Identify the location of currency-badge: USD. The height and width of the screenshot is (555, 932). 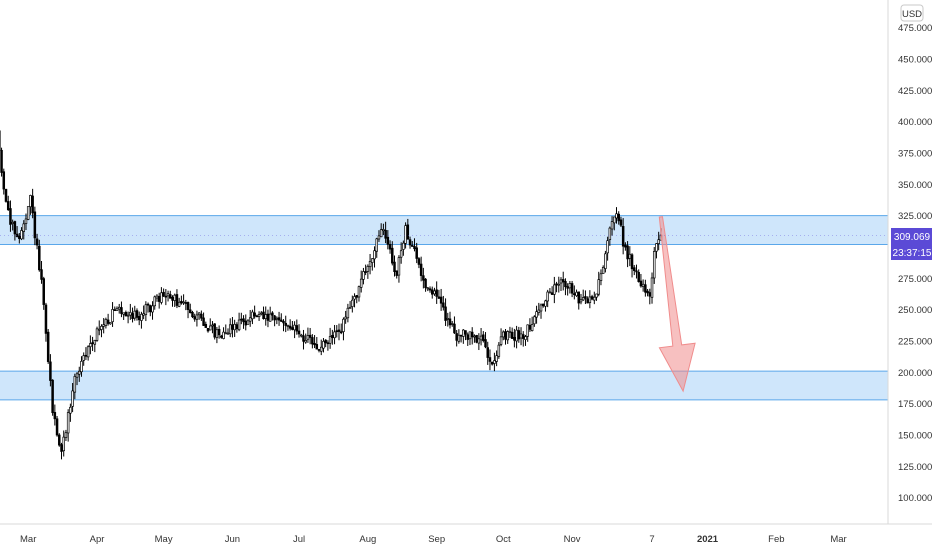
(912, 13).